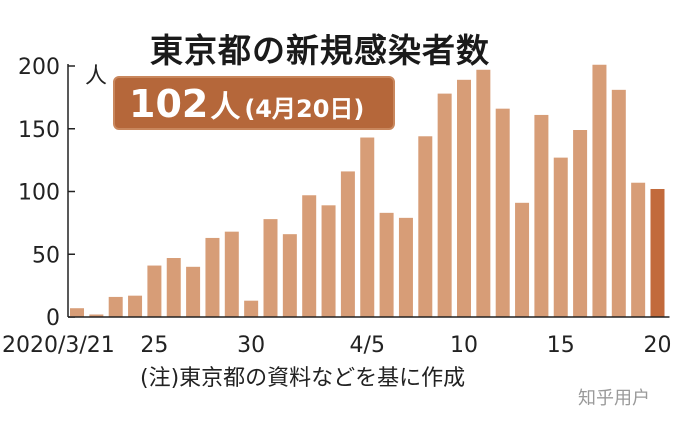 The image size is (680, 422). What do you see at coordinates (320, 50) in the screenshot?
I see `chart-title: 東京都の新規感染者数` at bounding box center [320, 50].